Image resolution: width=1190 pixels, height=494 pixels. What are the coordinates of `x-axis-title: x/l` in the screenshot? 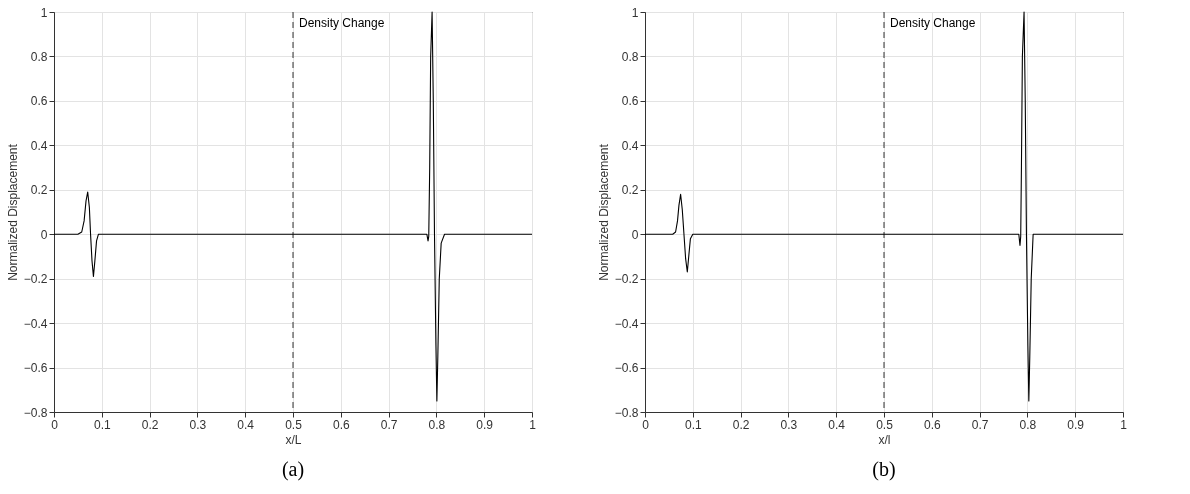 It's located at (884, 439).